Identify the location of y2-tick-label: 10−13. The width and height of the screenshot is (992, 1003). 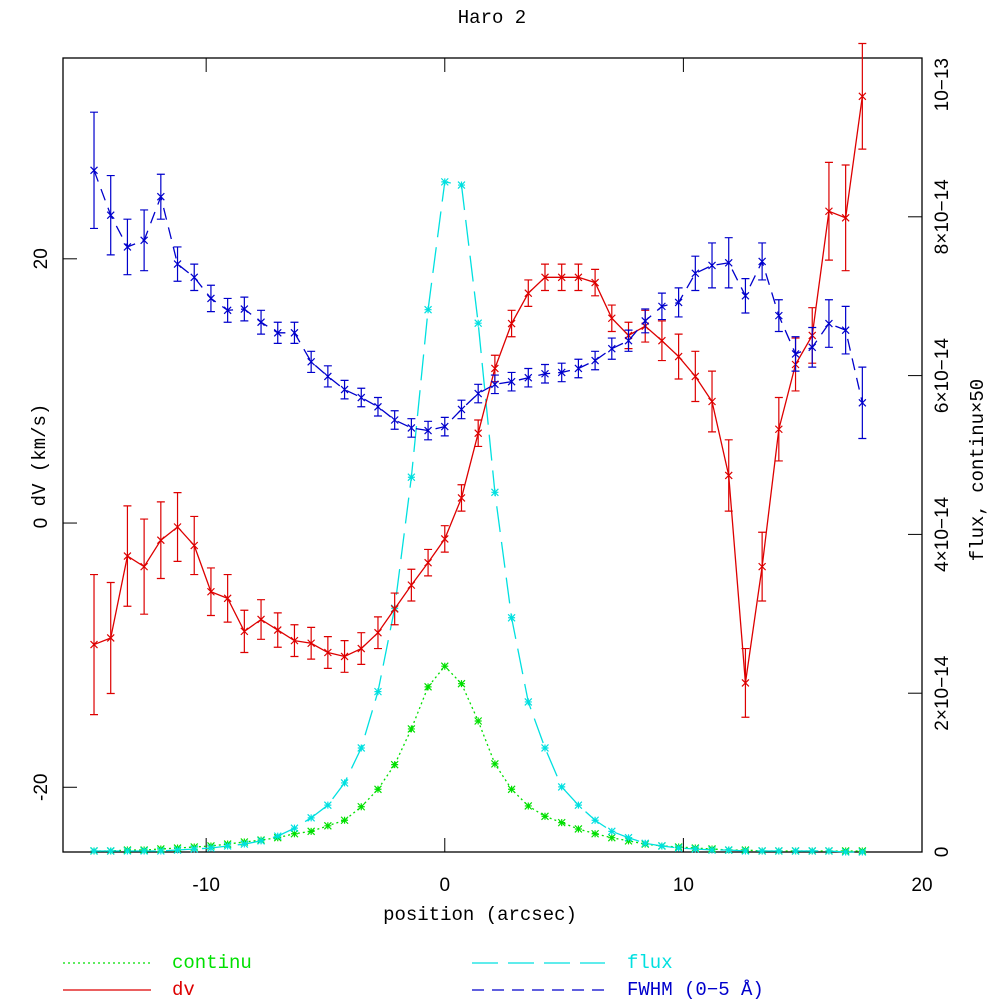
(942, 84).